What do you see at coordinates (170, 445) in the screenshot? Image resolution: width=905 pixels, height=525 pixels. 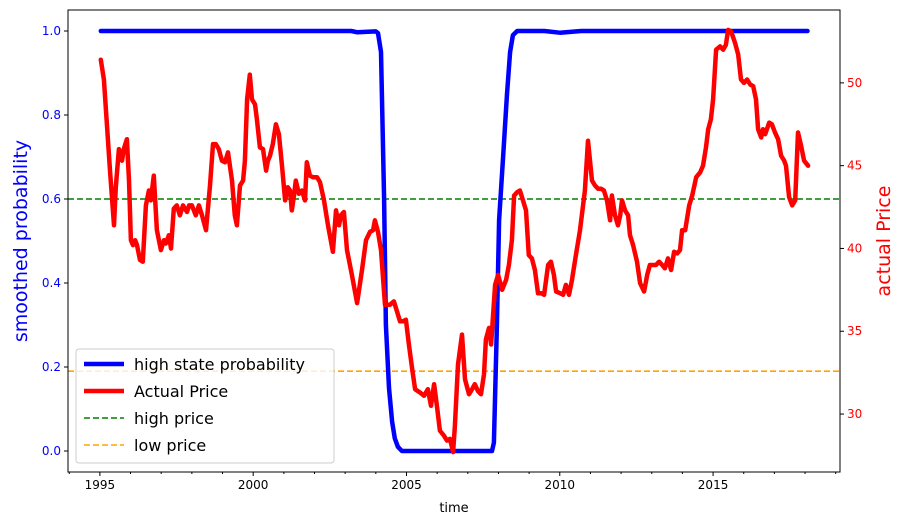 I see `legend-label: low price` at bounding box center [170, 445].